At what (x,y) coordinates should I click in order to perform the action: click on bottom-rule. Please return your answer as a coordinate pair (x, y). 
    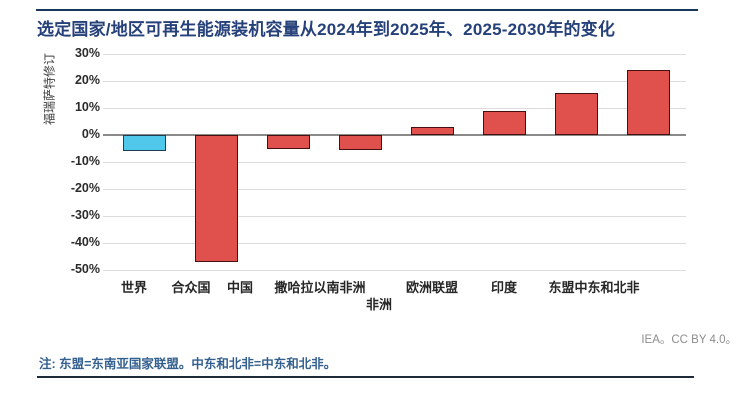
    Looking at the image, I should click on (365, 377).